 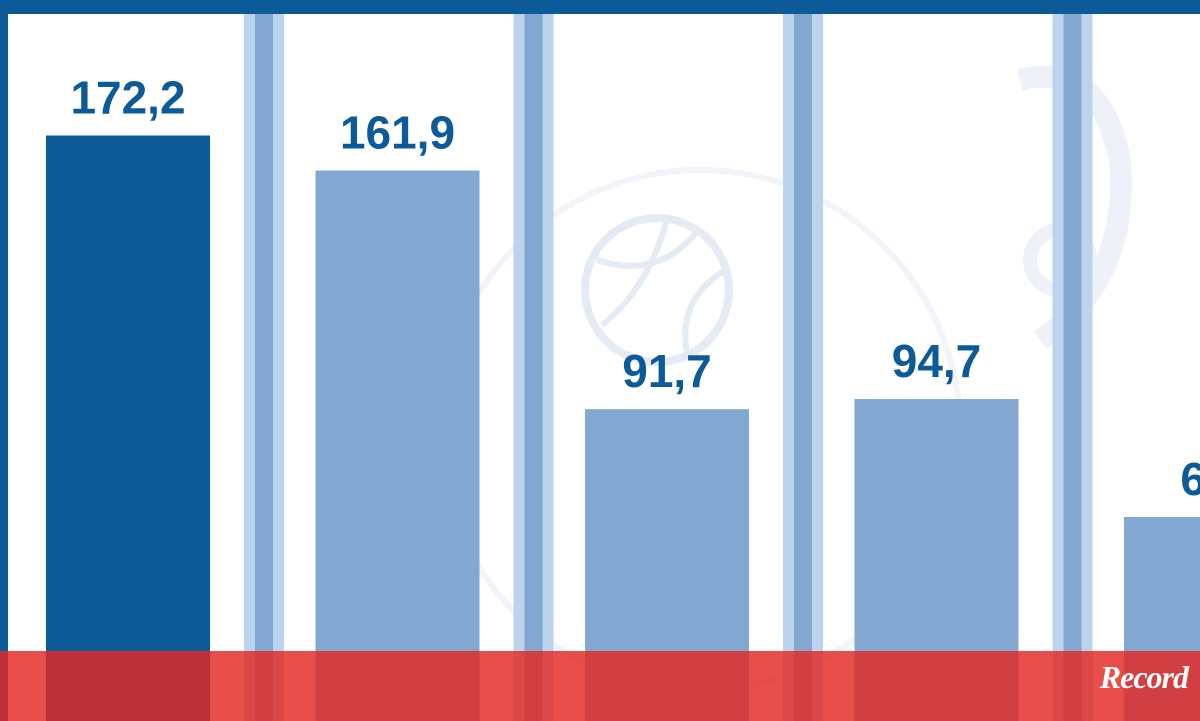 What do you see at coordinates (1190, 479) in the screenshot?
I see `bar-value-label: 60` at bounding box center [1190, 479].